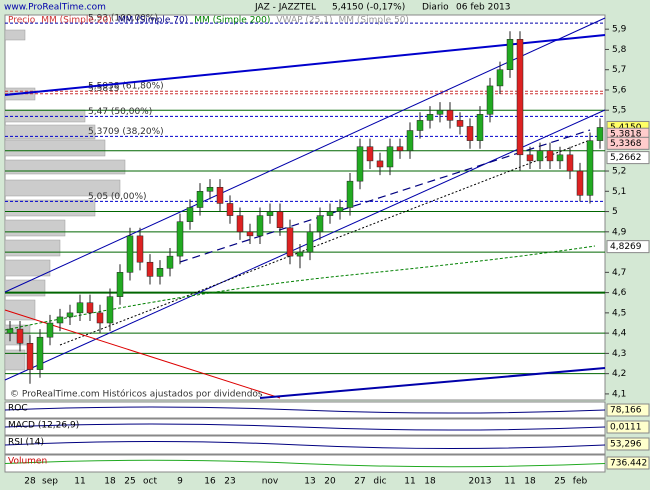 The height and width of the screenshot is (490, 650). I want to click on x-tick-label: 27, so click(359, 482).